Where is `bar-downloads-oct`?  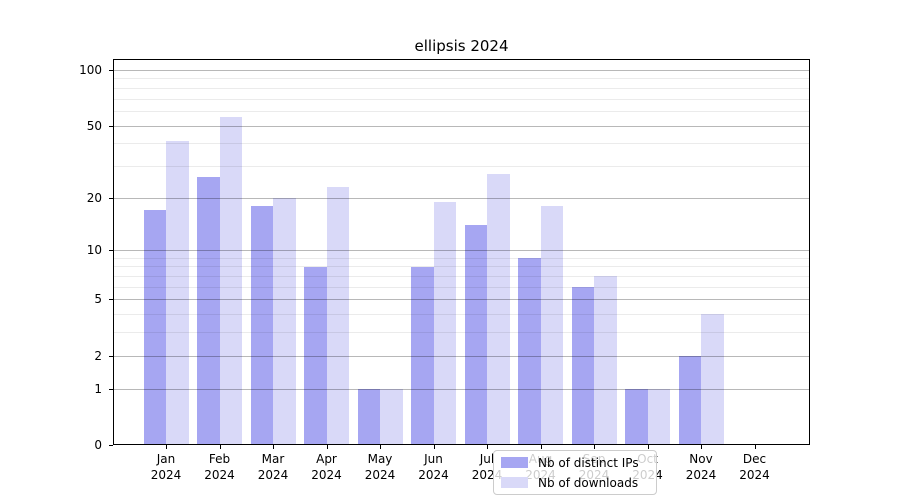 bar-downloads-oct is located at coordinates (658, 416).